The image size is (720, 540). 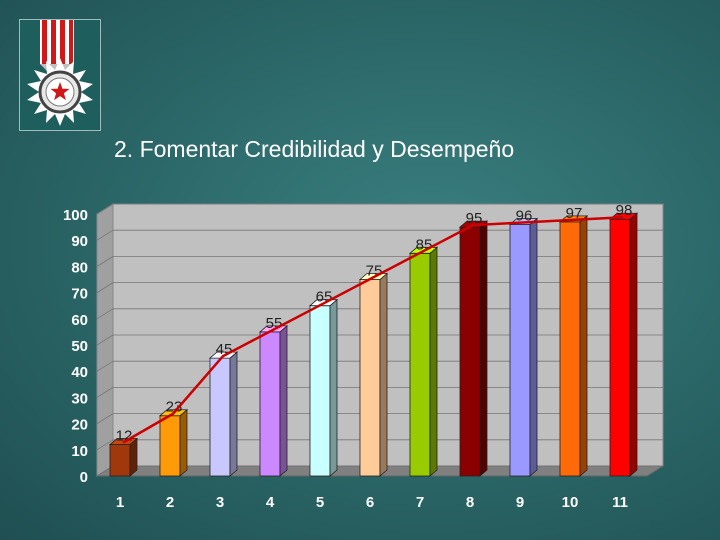 What do you see at coordinates (370, 502) in the screenshot?
I see `x-tick-label: 6` at bounding box center [370, 502].